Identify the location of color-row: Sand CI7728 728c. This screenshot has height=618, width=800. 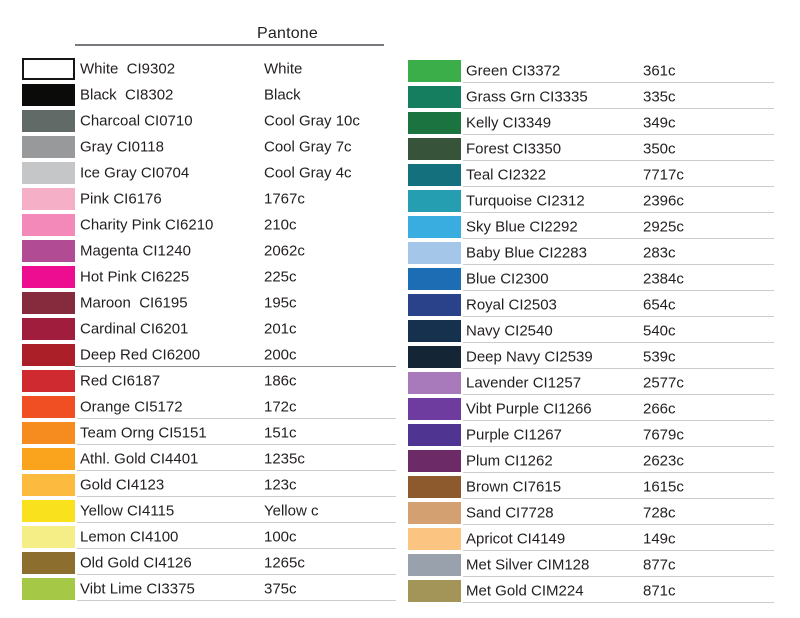
(591, 513).